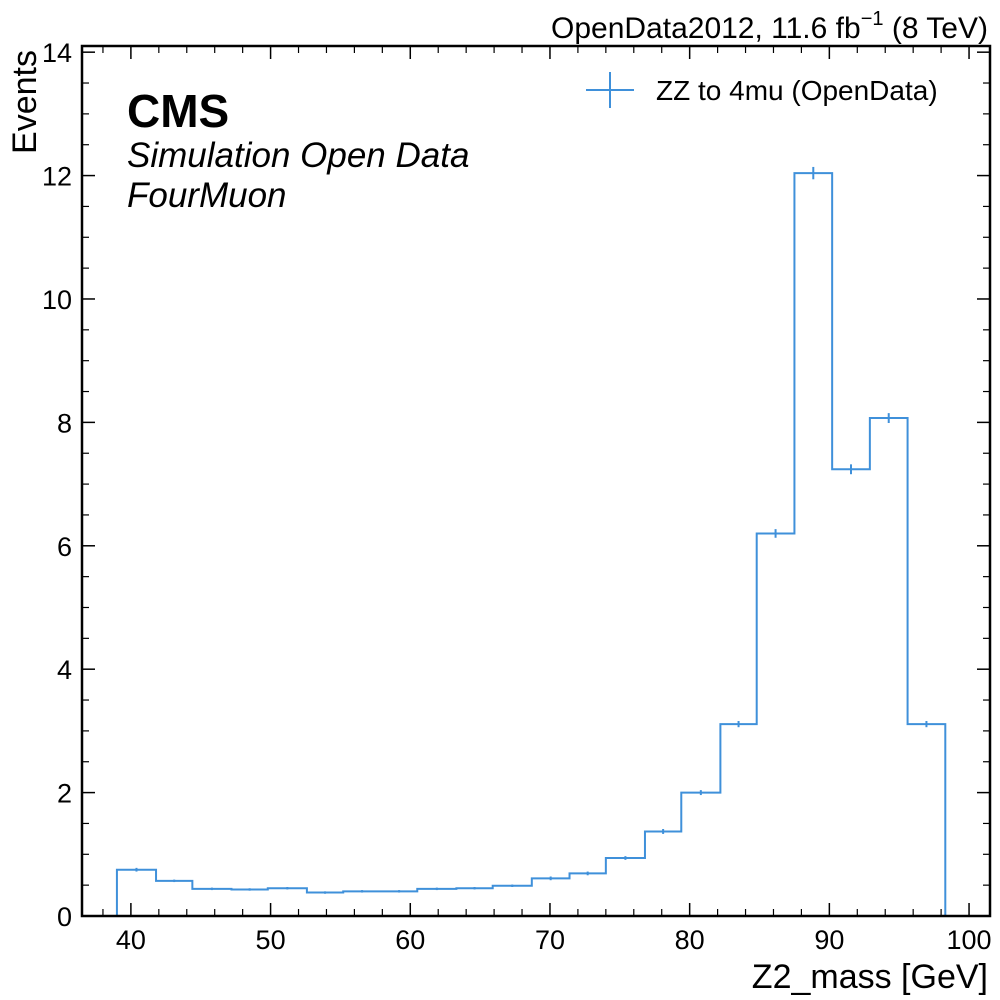  What do you see at coordinates (131, 940) in the screenshot?
I see `x-tick-label: 40` at bounding box center [131, 940].